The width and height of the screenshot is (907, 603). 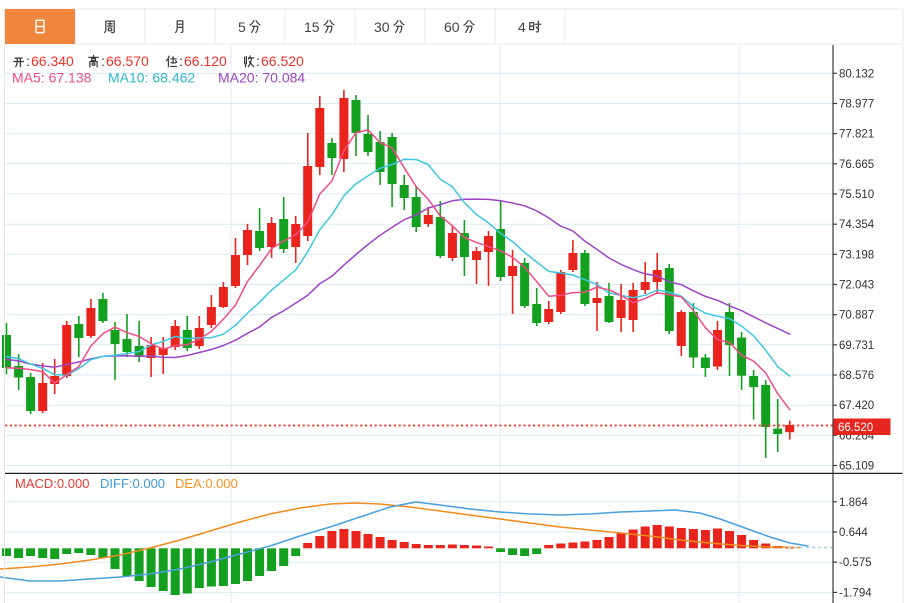 I want to click on svg-text: 73.198, so click(x=856, y=255).